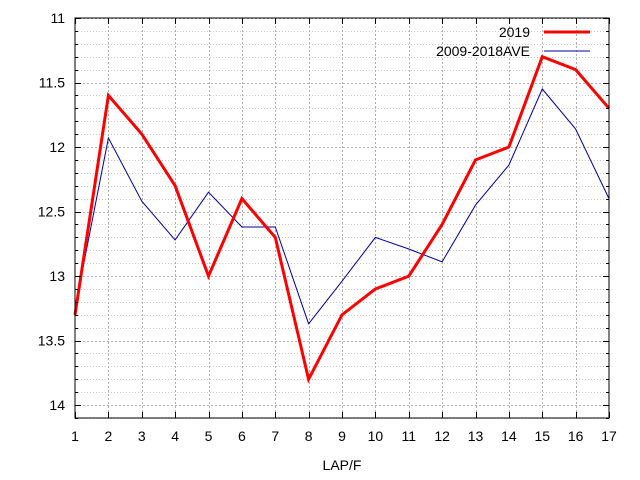  I want to click on x-tick-label: 6, so click(242, 436).